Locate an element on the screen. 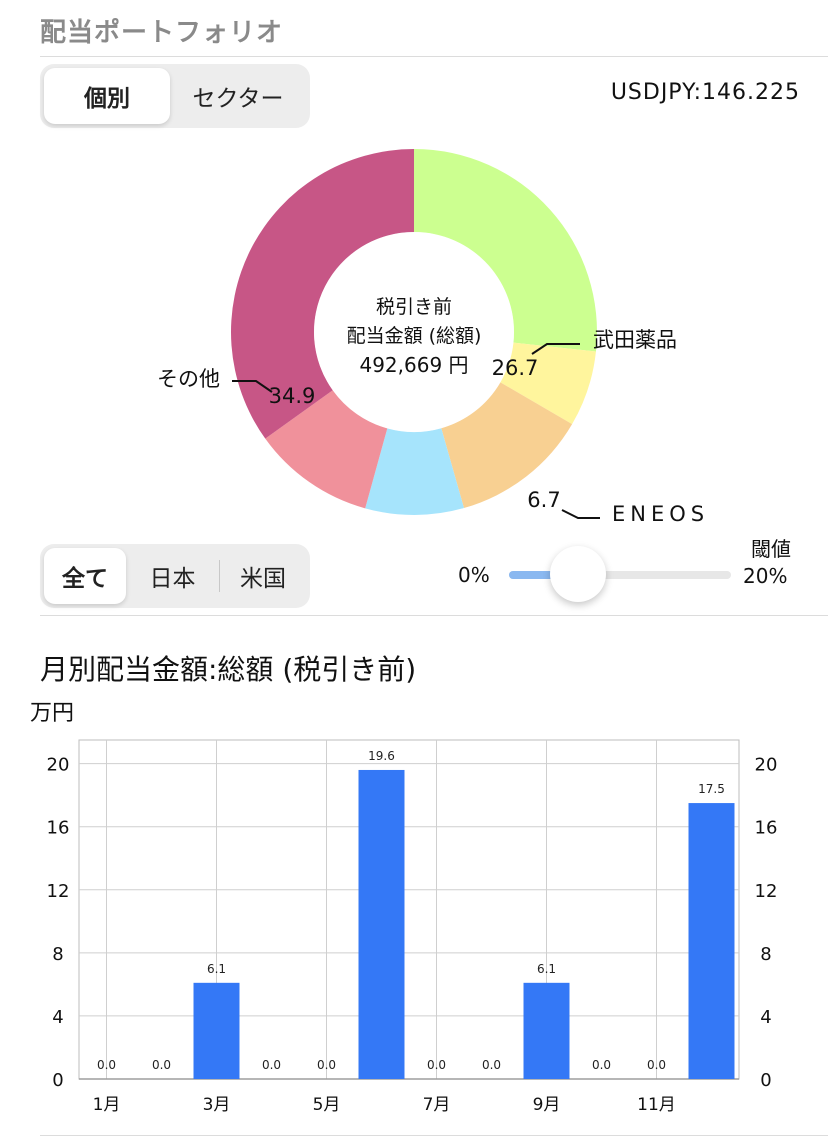  threshold-max-label: 20% is located at coordinates (765, 576).